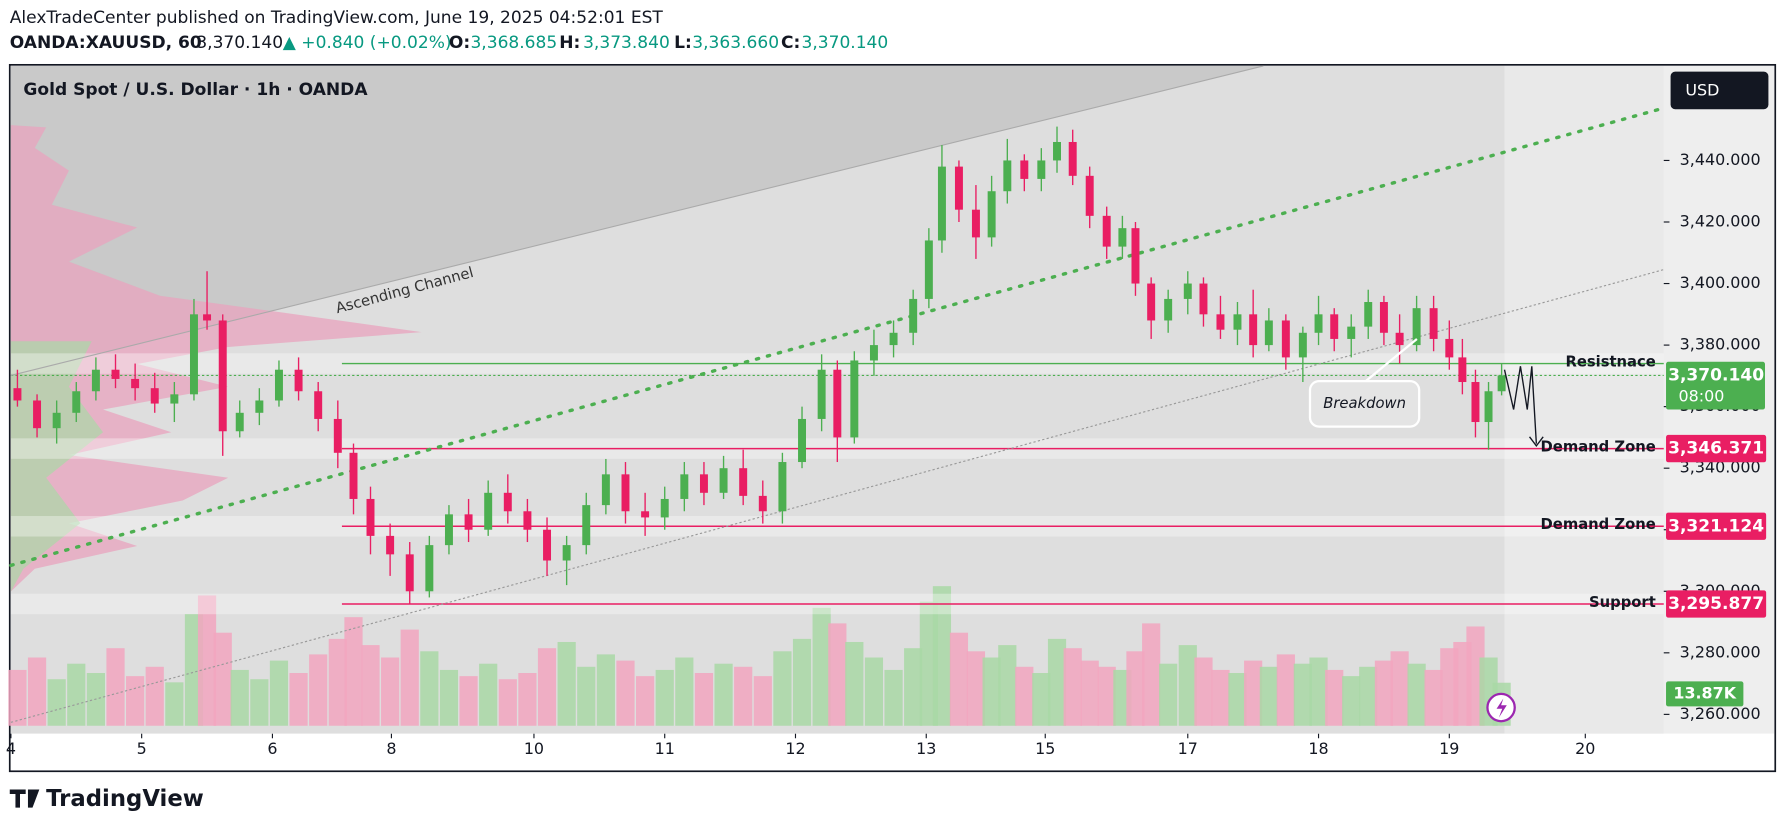  I want to click on last: 3,370.140, so click(239, 43).